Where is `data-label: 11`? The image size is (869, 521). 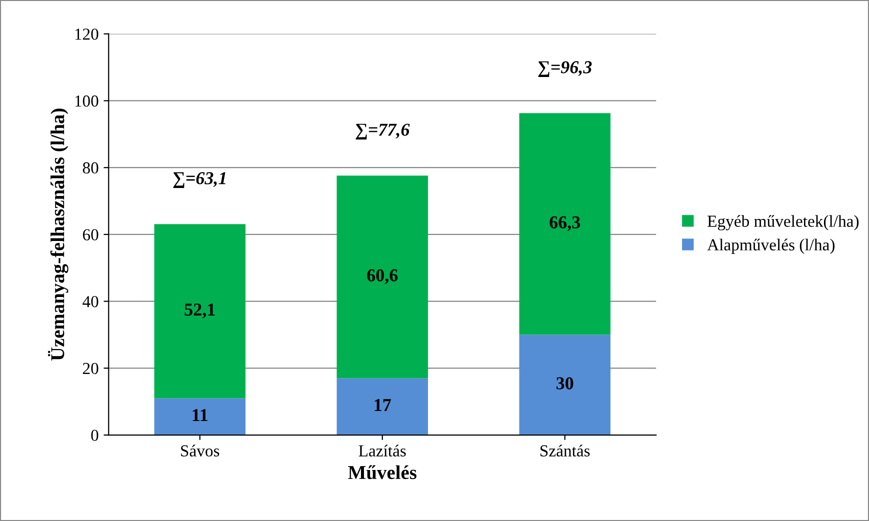 data-label: 11 is located at coordinates (200, 415).